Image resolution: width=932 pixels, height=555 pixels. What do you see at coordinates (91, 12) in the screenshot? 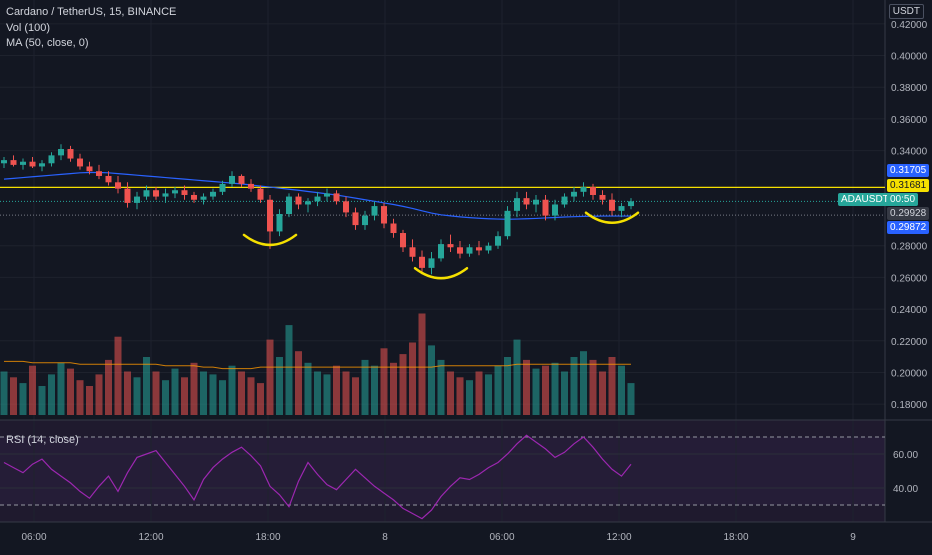
I see `chart-title: Cardano / TetherUS, 15, BINANCE` at bounding box center [91, 12].